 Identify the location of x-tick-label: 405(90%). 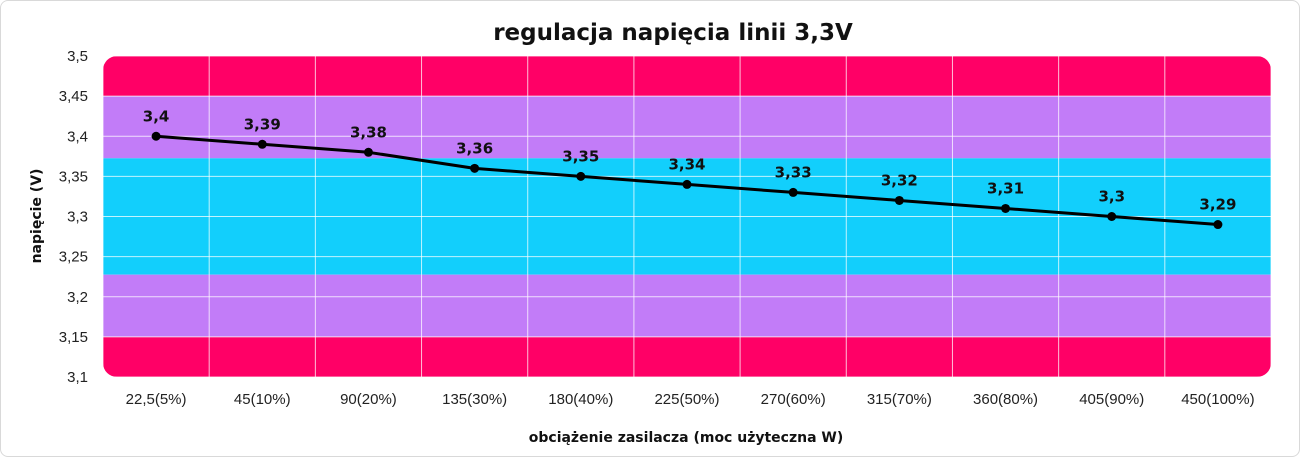
(1111, 399).